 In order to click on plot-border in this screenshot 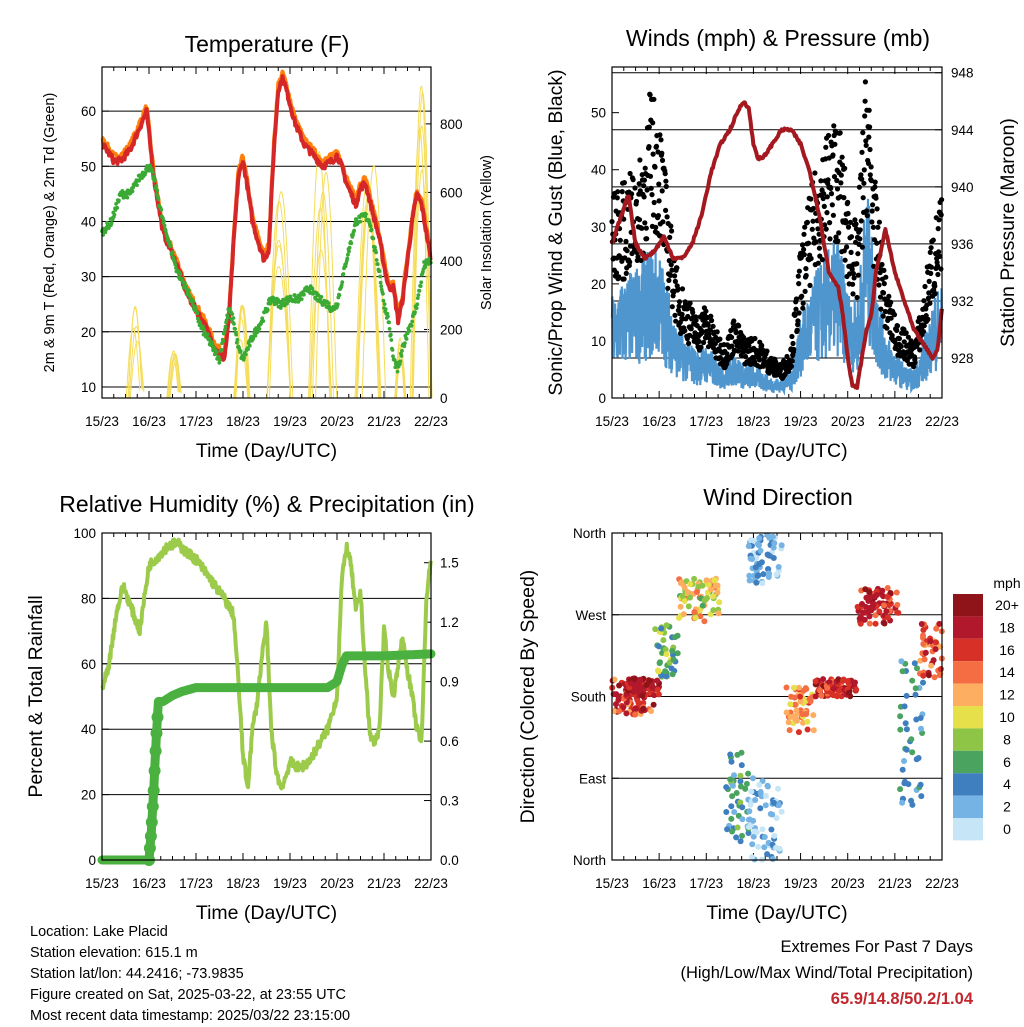, I will do `click(777, 232)`.